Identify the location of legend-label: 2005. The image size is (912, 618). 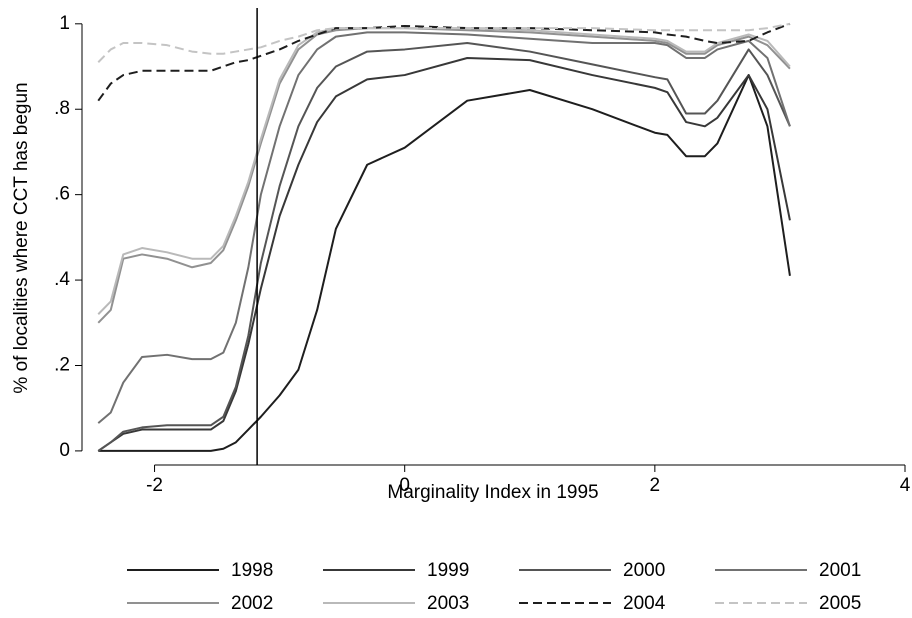
(840, 603).